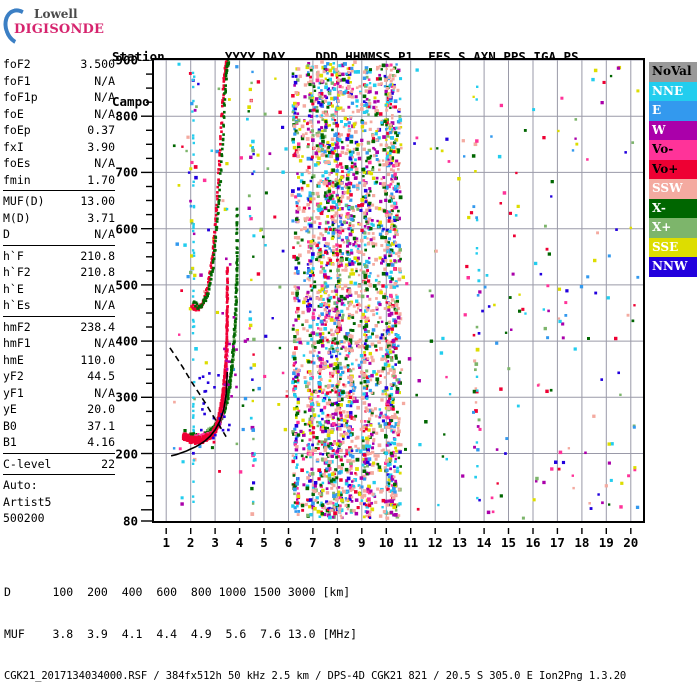 The height and width of the screenshot is (697, 700). Describe the element at coordinates (118, 453) in the screenshot. I see `y-tick-label: 200` at that location.